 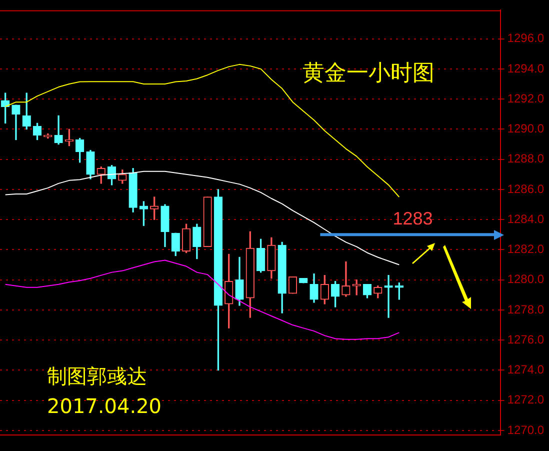 What do you see at coordinates (525, 399) in the screenshot?
I see `y-tick-label: 1272.0` at bounding box center [525, 399].